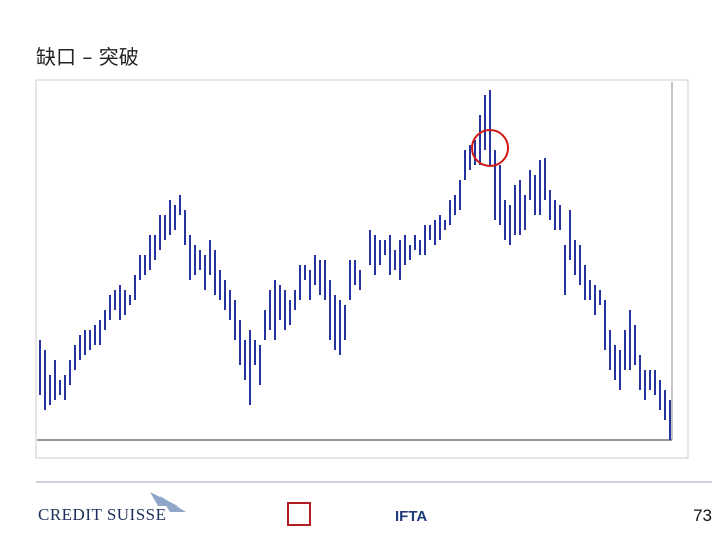 The height and width of the screenshot is (540, 720). Describe the element at coordinates (411, 516) in the screenshot. I see `partner-name: IFTA` at that location.